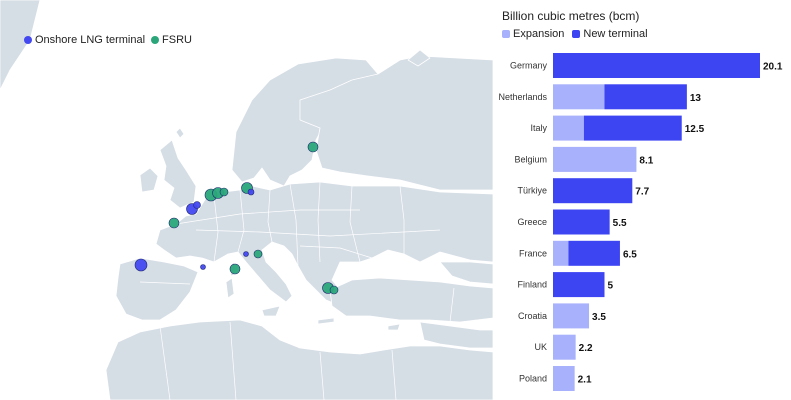 The image size is (791, 400). What do you see at coordinates (203, 267) in the screenshot?
I see `terminal-onshore-france-south` at bounding box center [203, 267].